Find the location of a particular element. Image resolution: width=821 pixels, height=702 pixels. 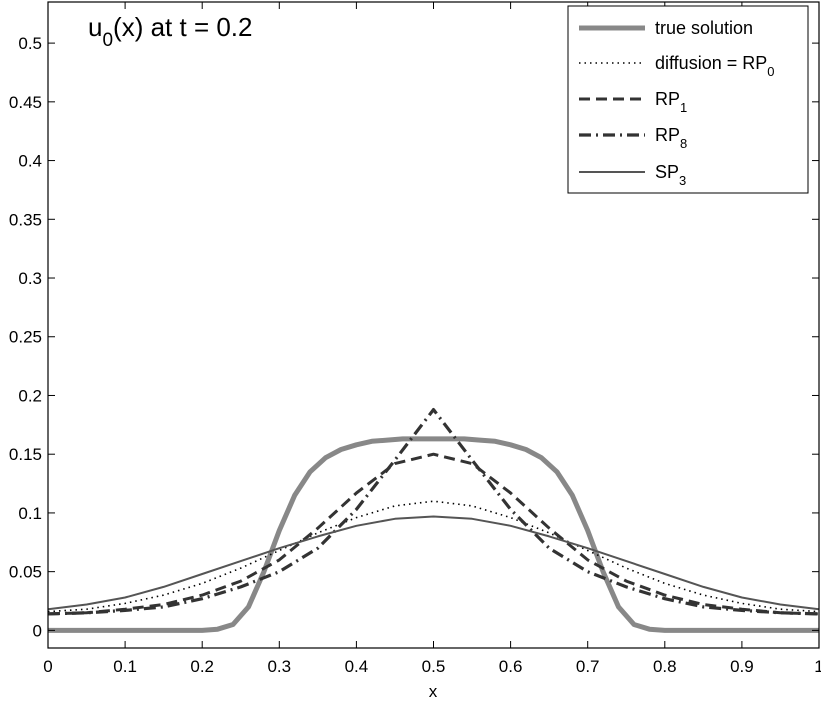

legend-label-1: diffusion = RP0 is located at coordinates (714, 66).